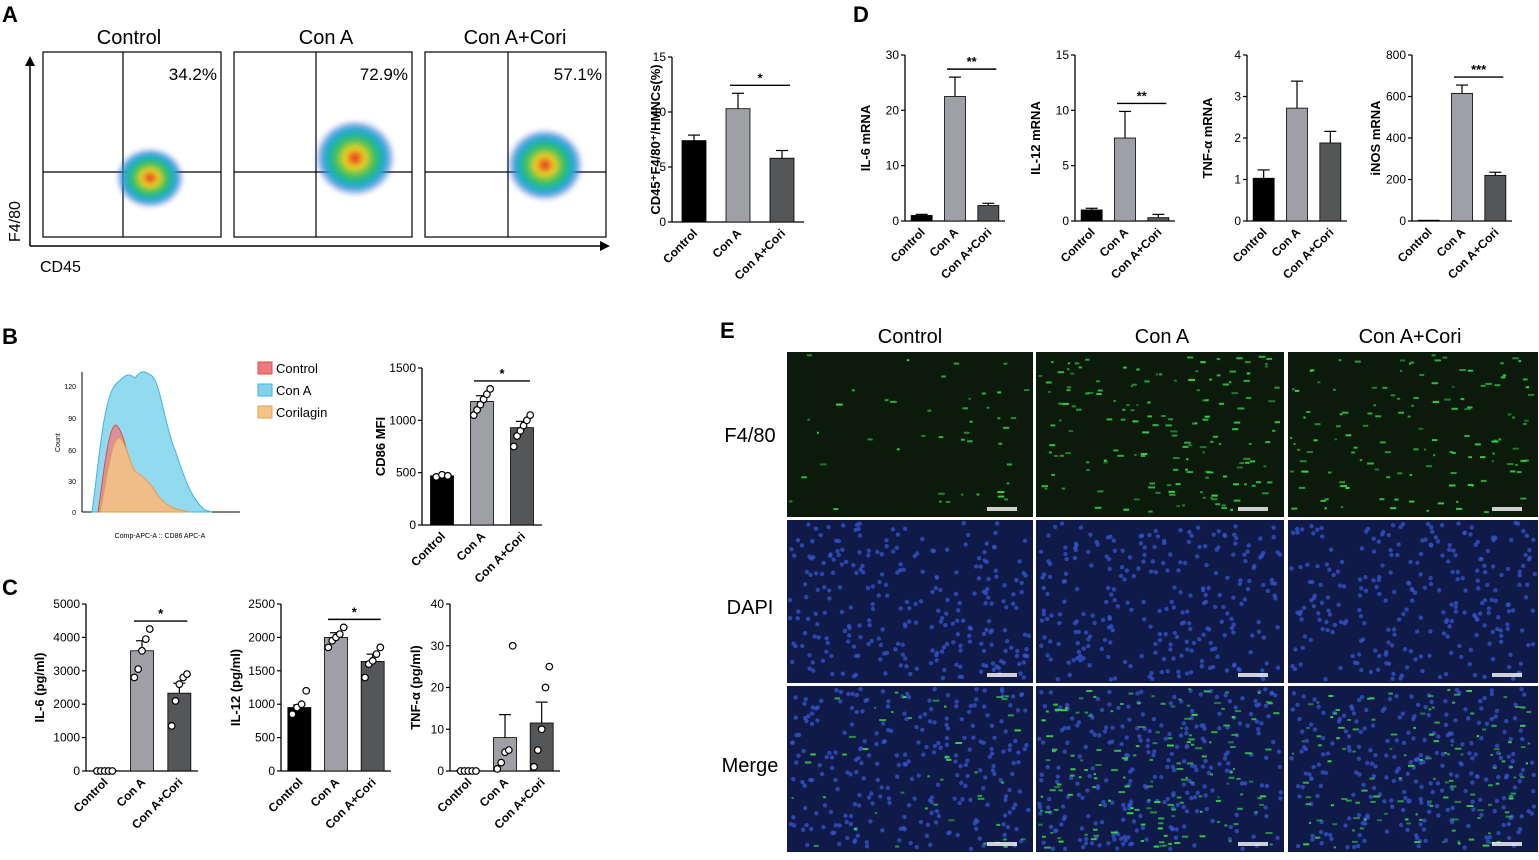 This screenshot has width=1539, height=860. What do you see at coordinates (402, 368) in the screenshot?
I see `y-tick-label: 1500` at bounding box center [402, 368].